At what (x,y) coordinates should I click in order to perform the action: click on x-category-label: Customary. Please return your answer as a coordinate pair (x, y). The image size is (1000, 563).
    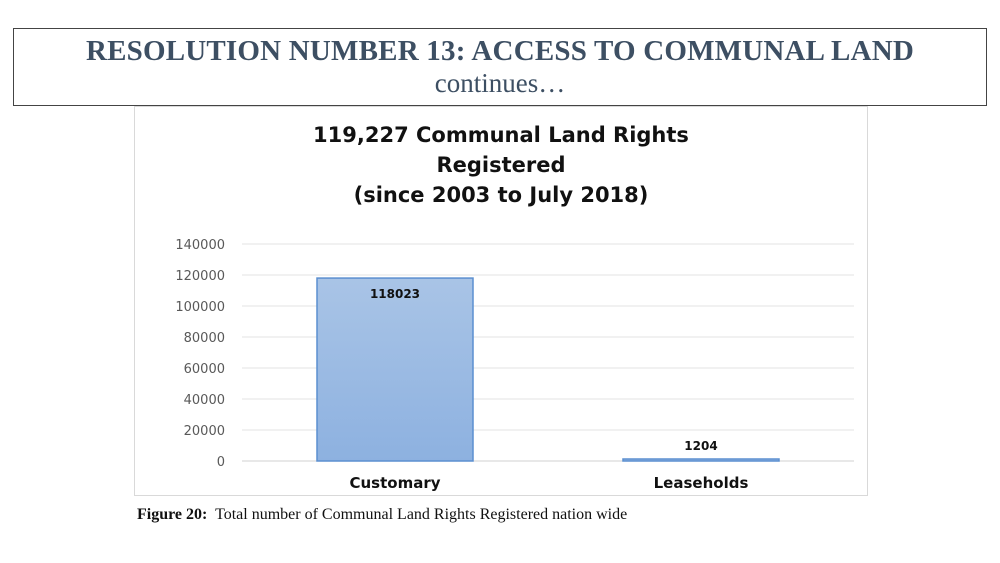
    Looking at the image, I should click on (394, 483).